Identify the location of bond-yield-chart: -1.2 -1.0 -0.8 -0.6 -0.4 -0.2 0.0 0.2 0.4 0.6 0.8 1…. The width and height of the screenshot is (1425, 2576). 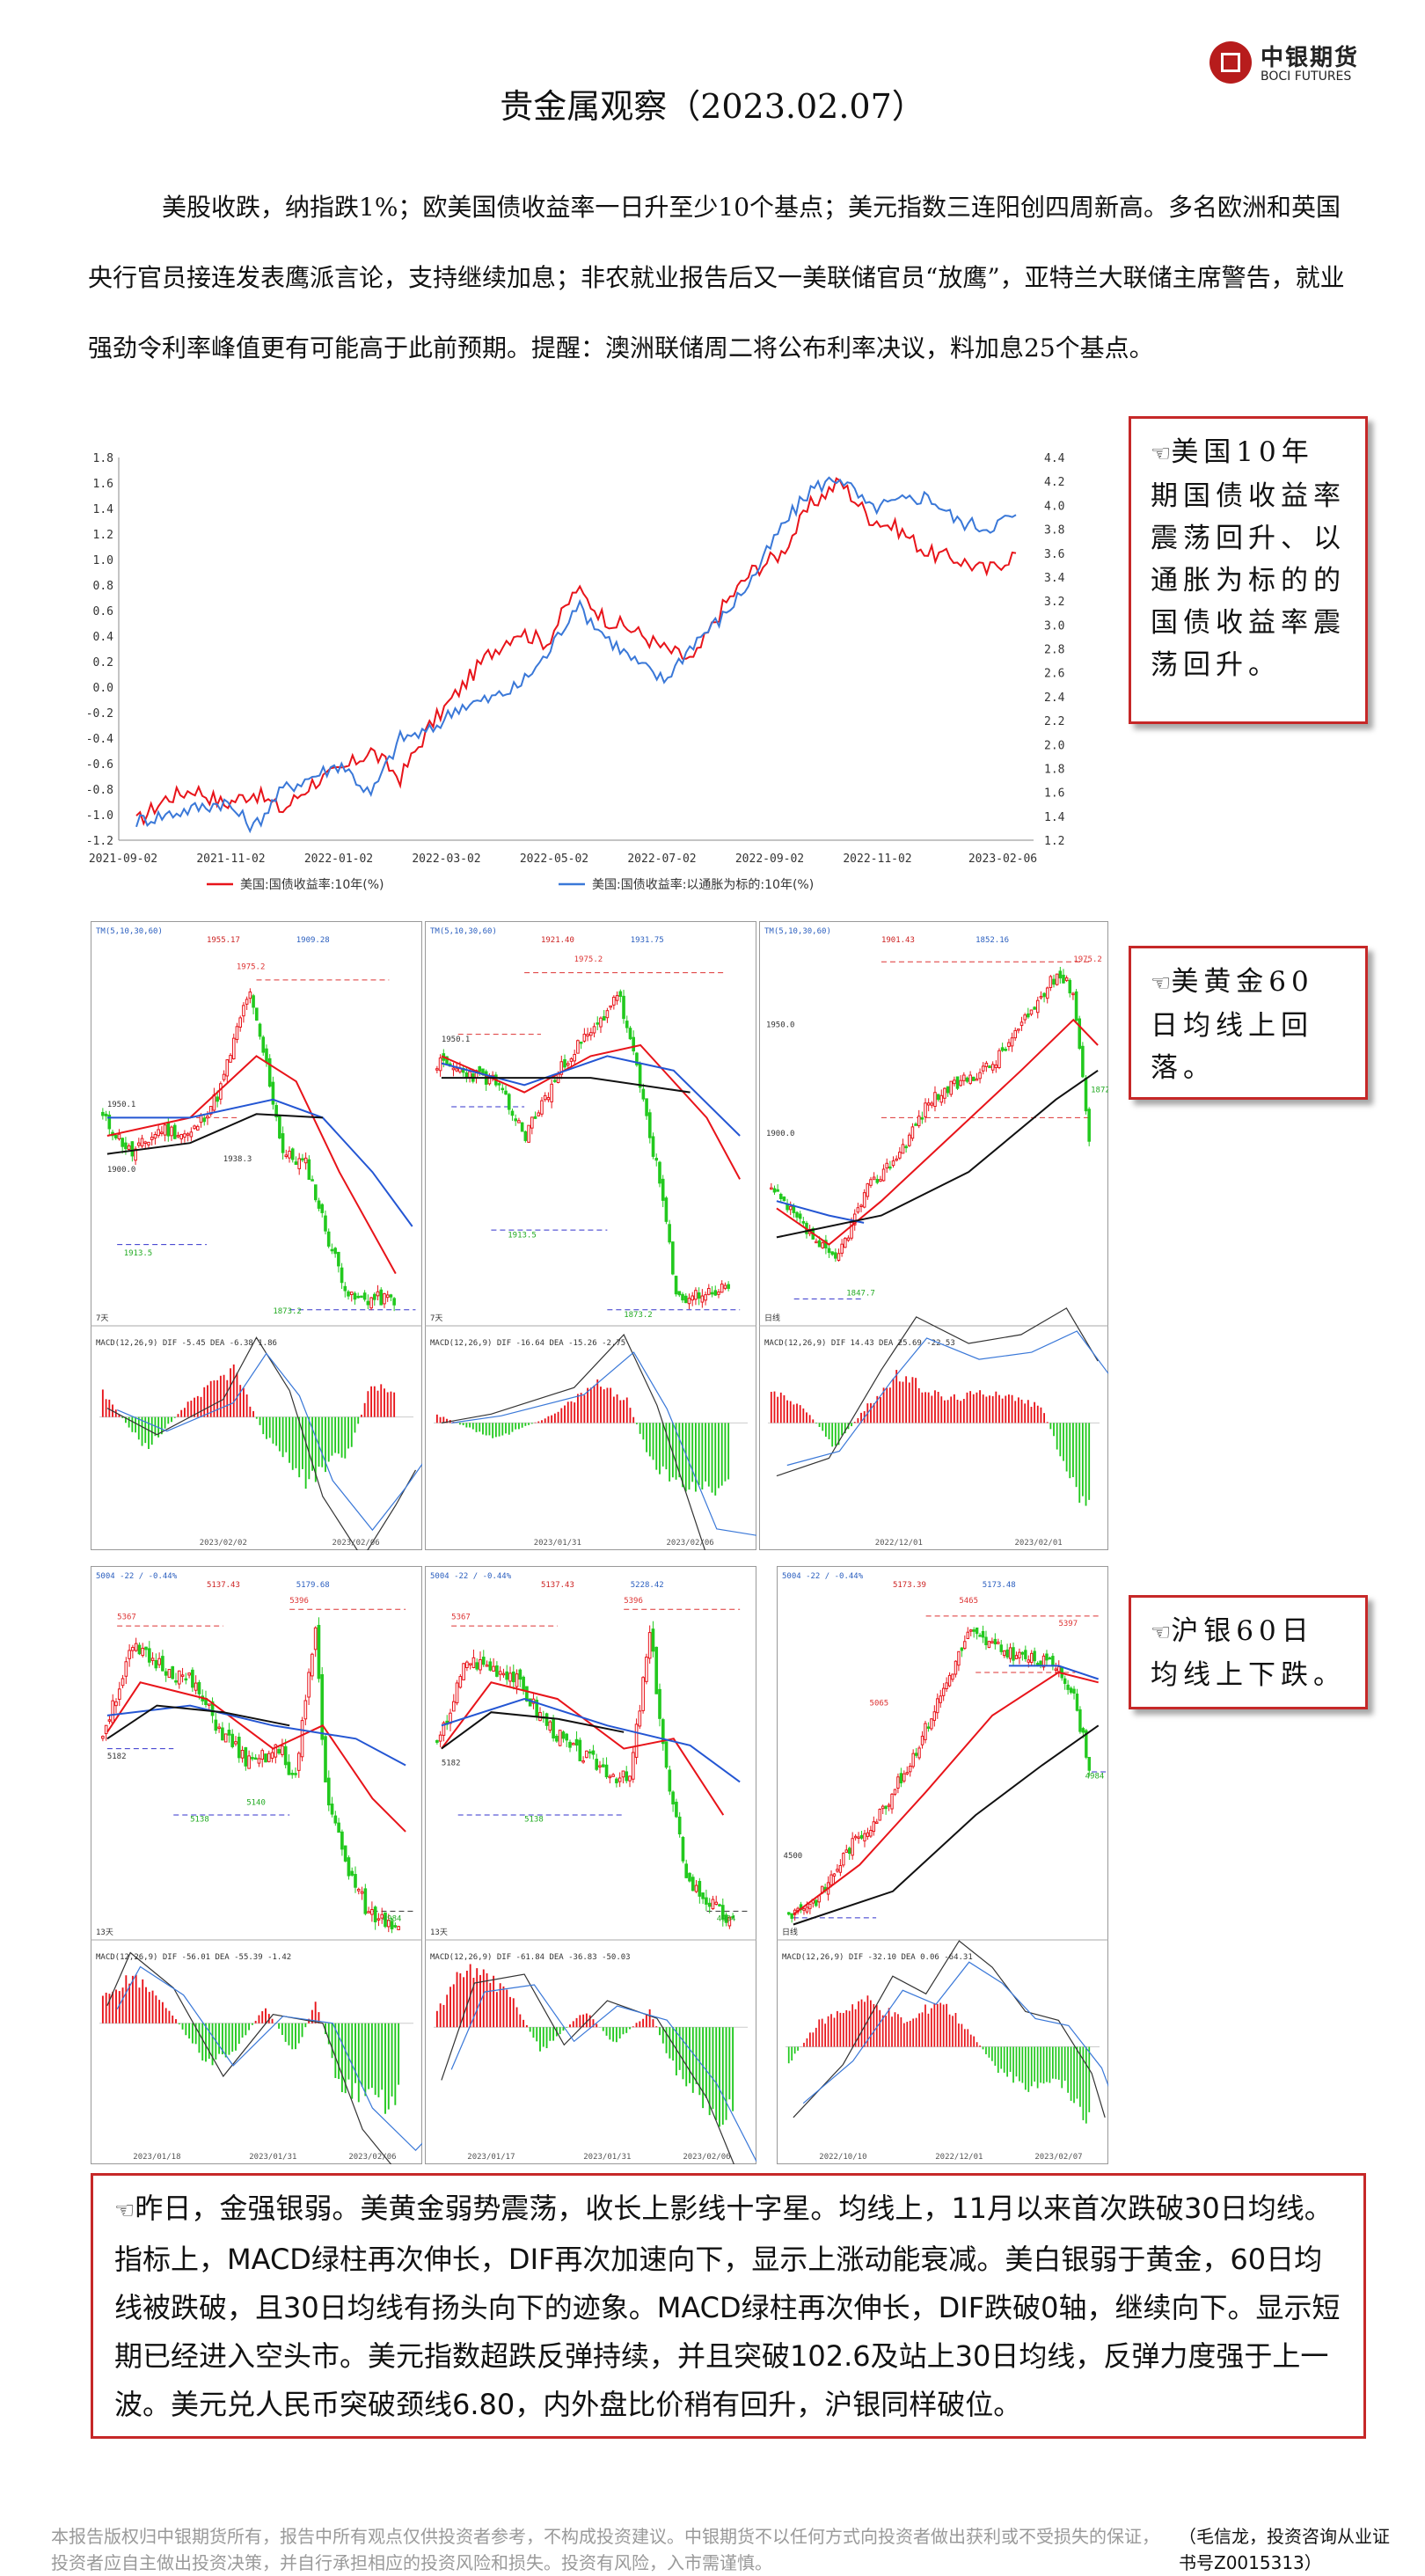
(578, 677).